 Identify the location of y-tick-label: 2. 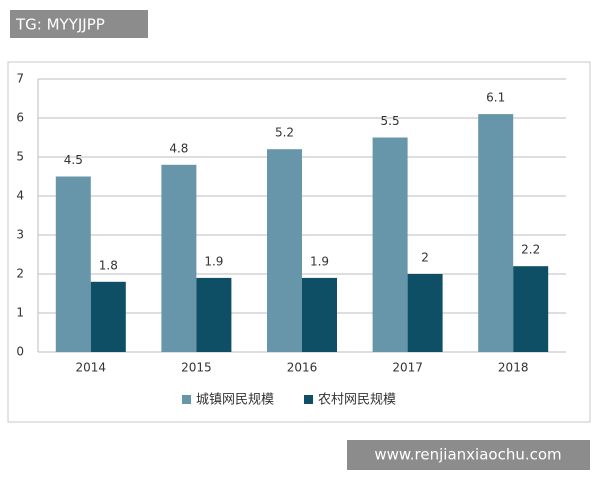
(20, 274).